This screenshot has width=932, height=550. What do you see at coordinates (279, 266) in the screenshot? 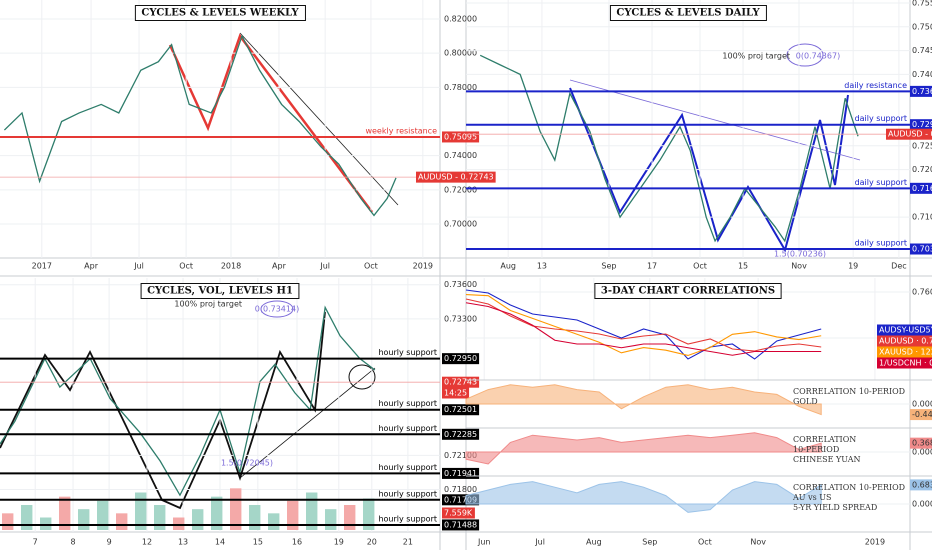
I see `x-tick-label: Apr` at bounding box center [279, 266].